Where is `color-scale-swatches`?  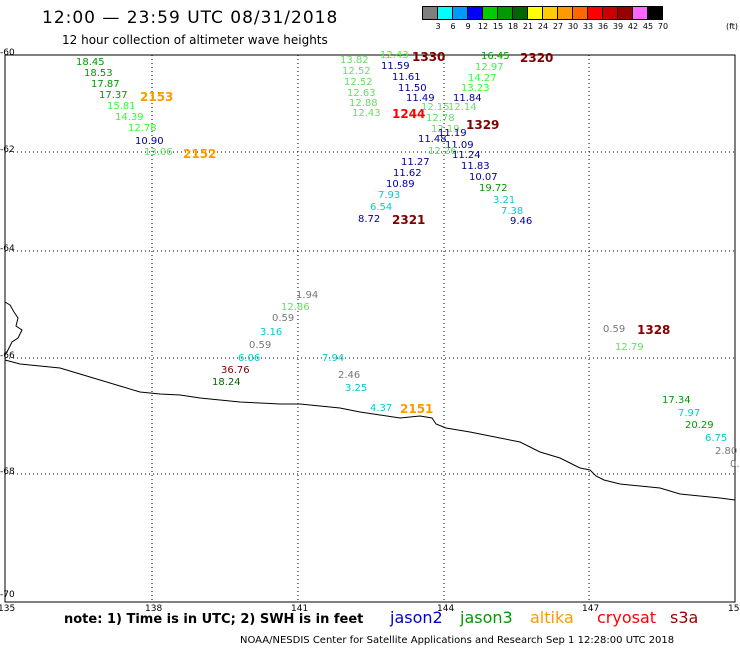 color-scale-swatches is located at coordinates (542, 13).